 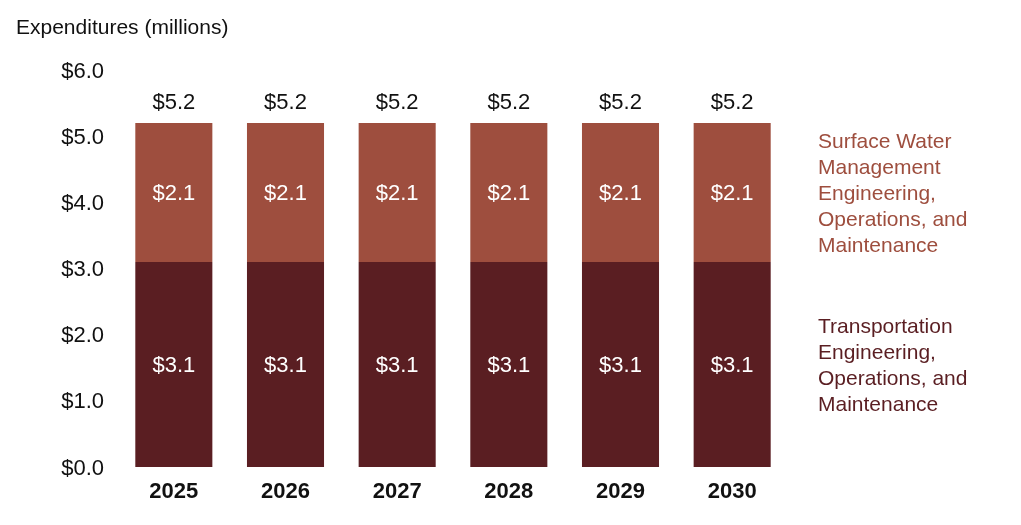 I want to click on text: Surface Water Management Engineering, Operations, and Maintenance, so click(x=893, y=192).